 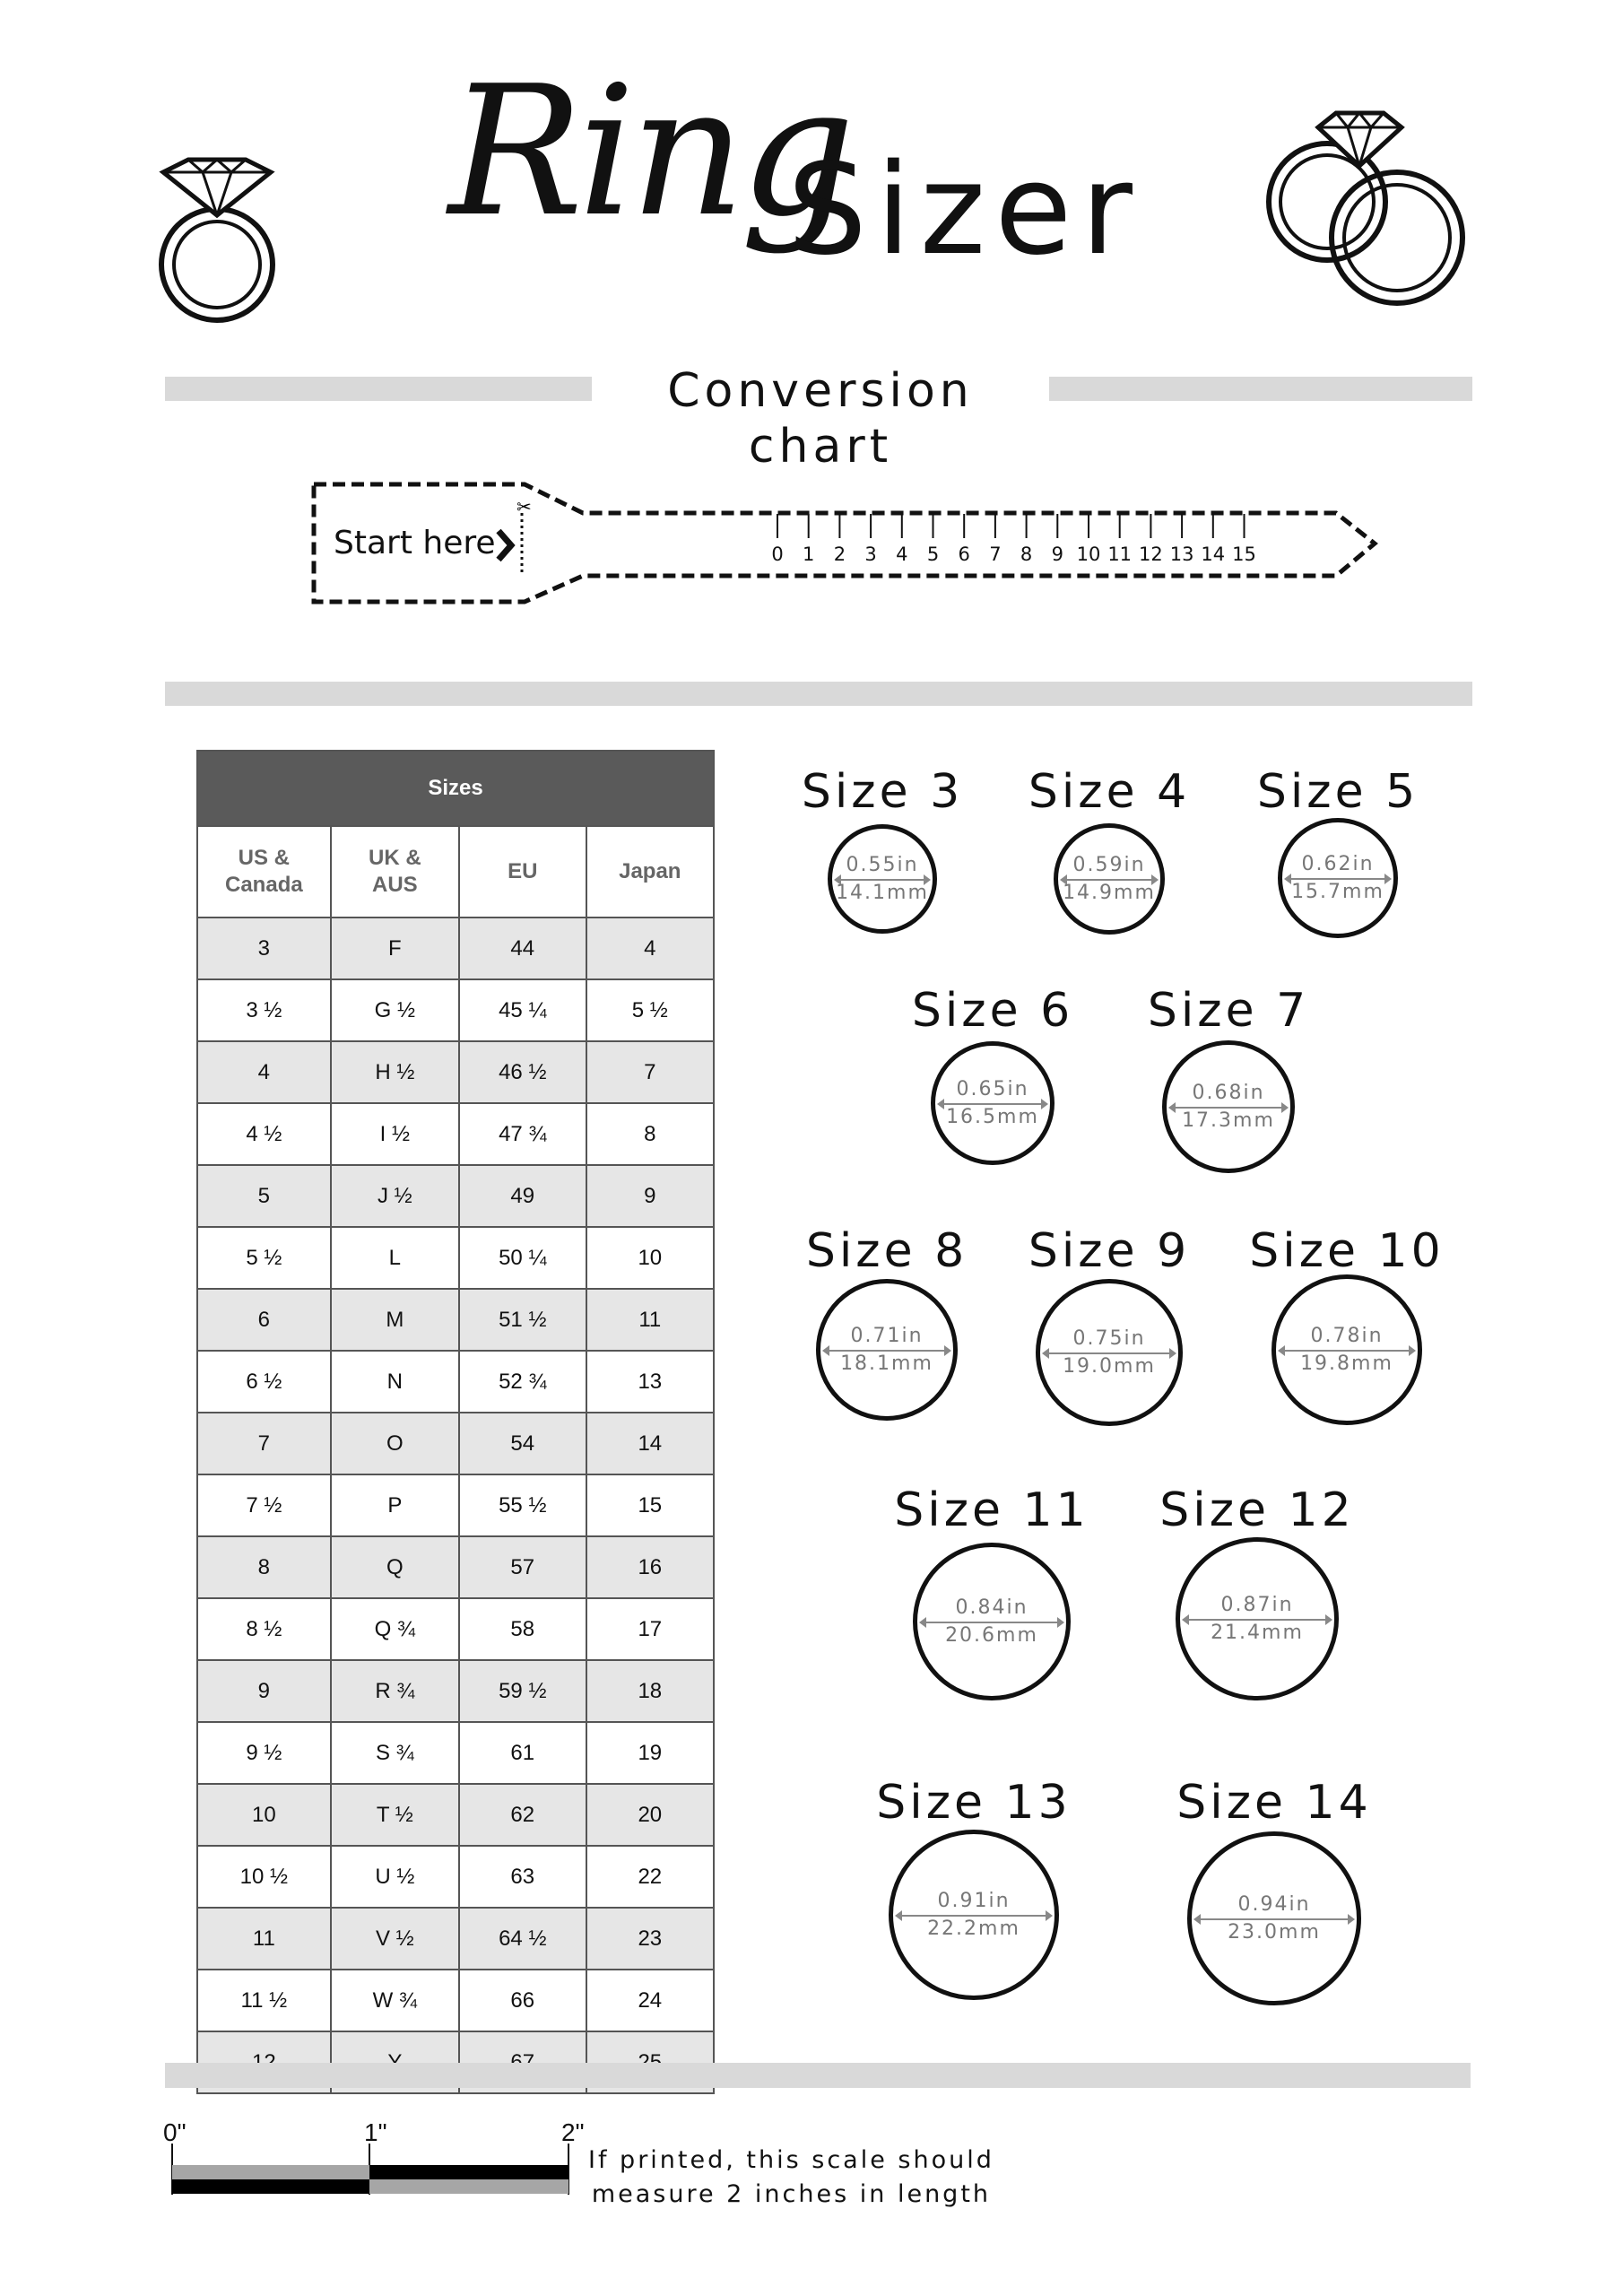 I want to click on strip-tick-label: 3, so click(x=870, y=554).